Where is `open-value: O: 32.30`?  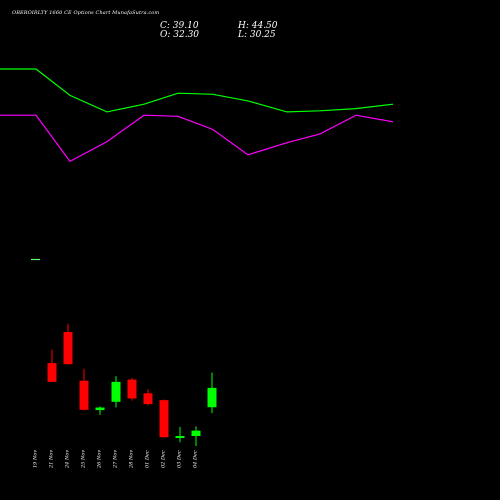
open-value: O: 32.30 is located at coordinates (180, 35).